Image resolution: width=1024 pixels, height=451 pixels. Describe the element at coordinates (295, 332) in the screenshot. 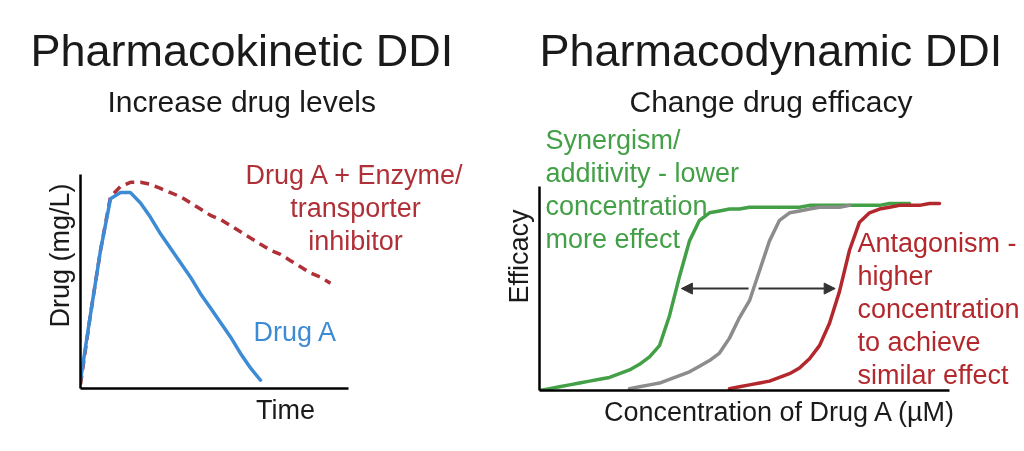

I see `series-label: Drug A` at that location.